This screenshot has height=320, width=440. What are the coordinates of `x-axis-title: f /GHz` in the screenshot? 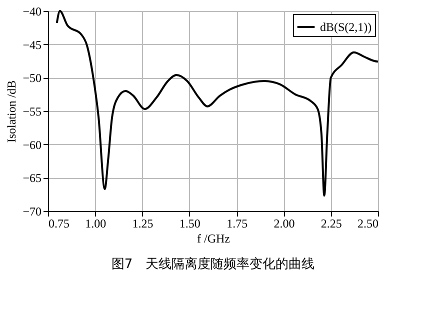 It's located at (213, 239).